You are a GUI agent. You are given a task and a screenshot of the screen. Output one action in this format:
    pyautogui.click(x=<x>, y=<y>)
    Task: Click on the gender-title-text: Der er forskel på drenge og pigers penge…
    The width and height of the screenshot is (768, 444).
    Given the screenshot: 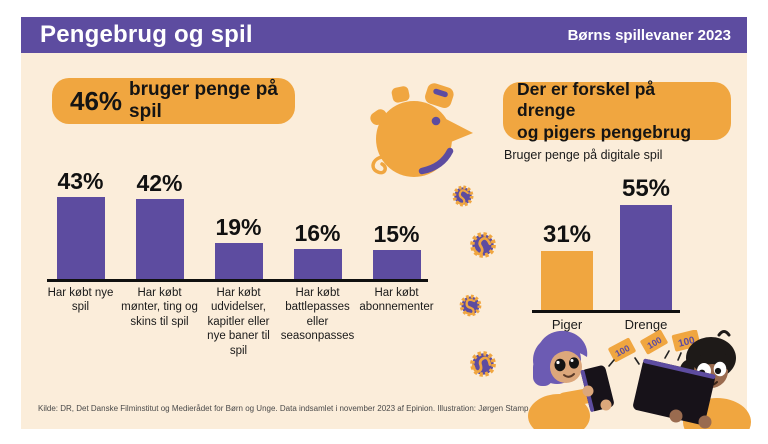 What is the action you would take?
    pyautogui.click(x=617, y=111)
    